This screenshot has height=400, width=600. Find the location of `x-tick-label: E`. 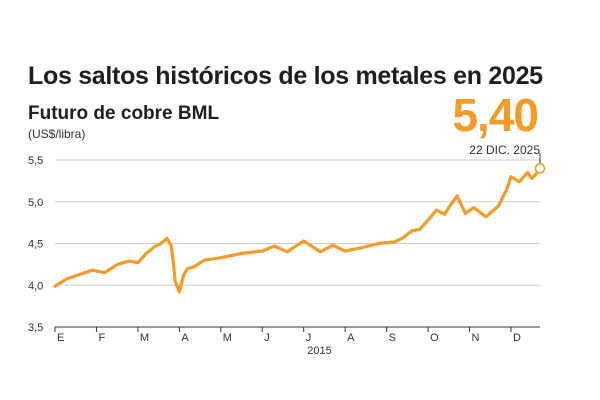

x-tick-label: E is located at coordinates (60, 338).